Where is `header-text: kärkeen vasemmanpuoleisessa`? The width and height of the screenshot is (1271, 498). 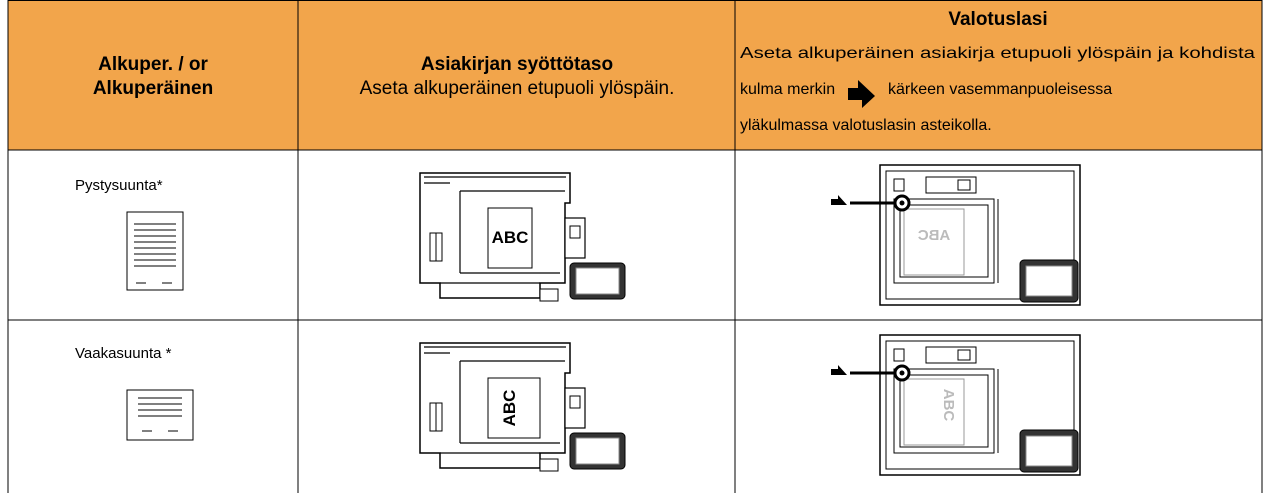 header-text: kärkeen vasemmanpuoleisessa is located at coordinates (1000, 89).